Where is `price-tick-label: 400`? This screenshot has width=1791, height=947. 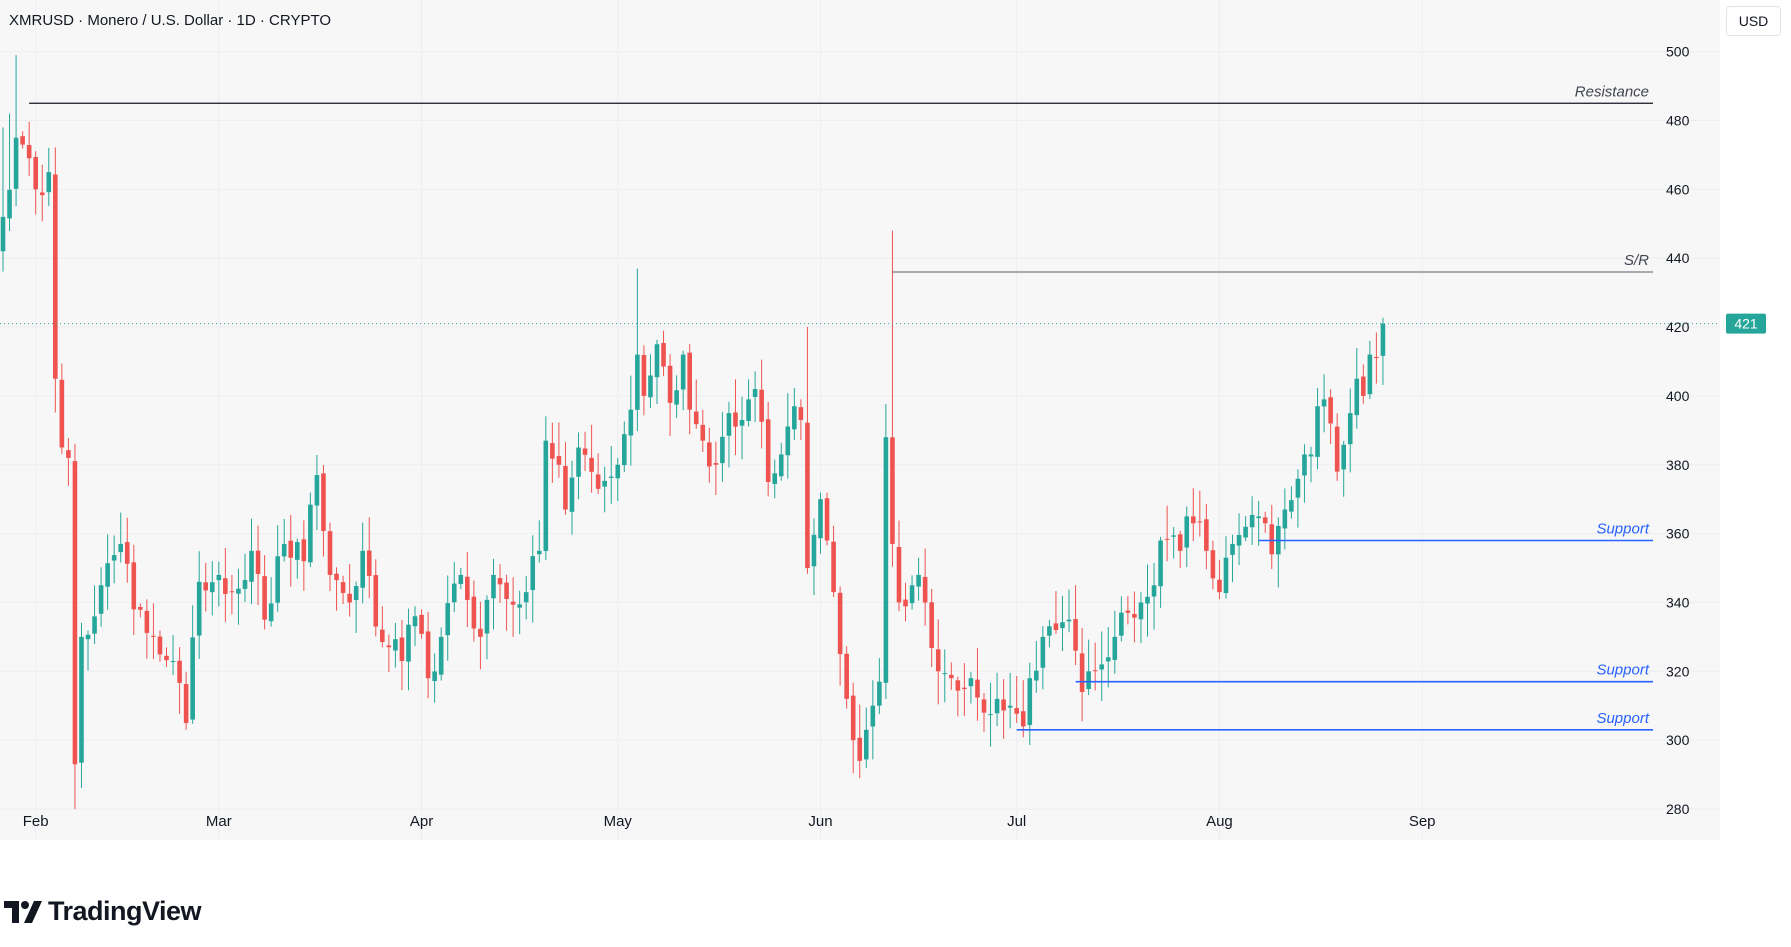
price-tick-label: 400 is located at coordinates (1678, 396).